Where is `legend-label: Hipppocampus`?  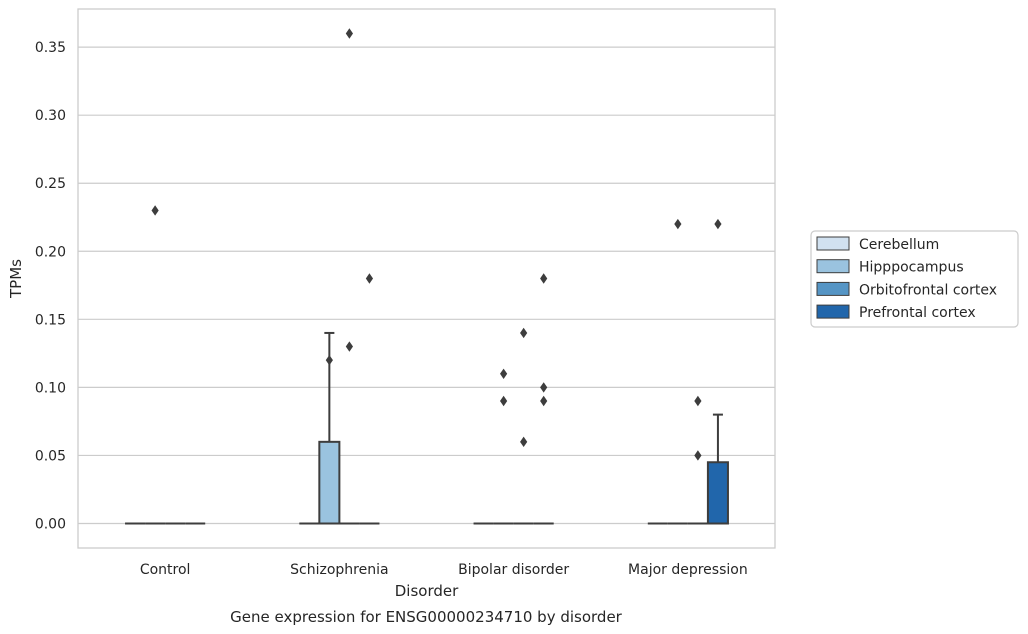
legend-label: Hipppocampus is located at coordinates (911, 268).